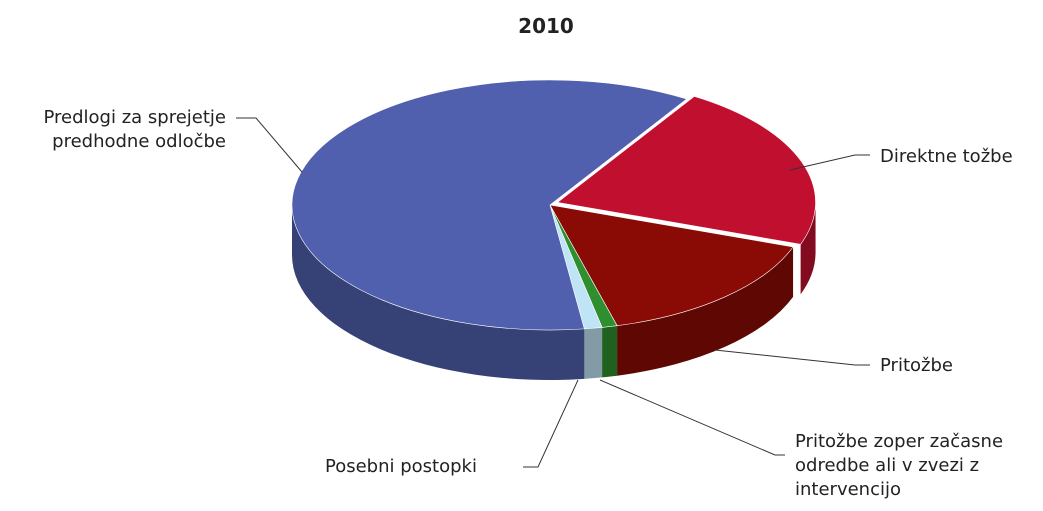 The image size is (1043, 511). What do you see at coordinates (401, 466) in the screenshot?
I see `slice-label: Posebni postopki` at bounding box center [401, 466].